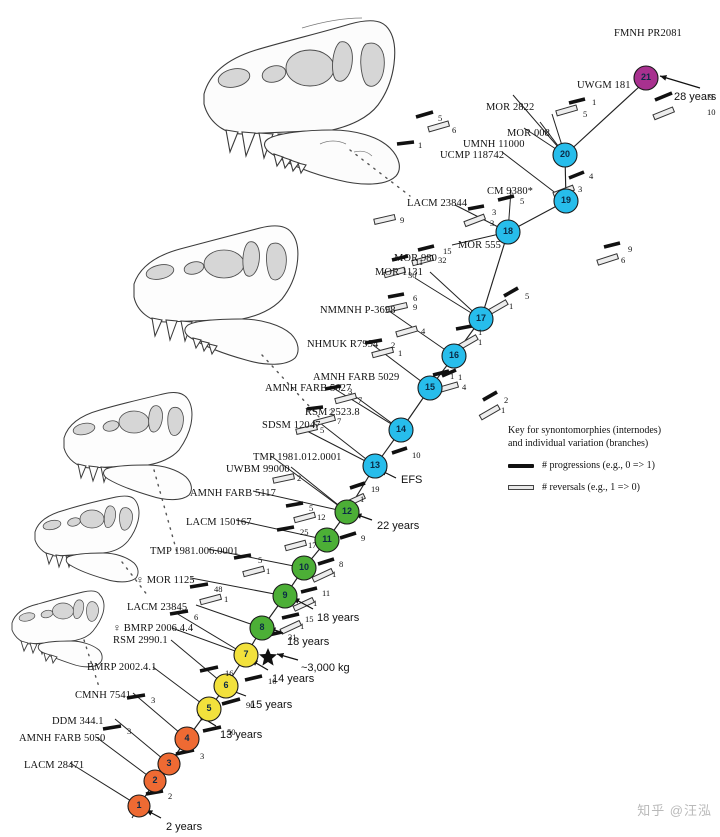 Image resolution: width=720 pixels, height=837 pixels. I want to click on taxon-label: AMNH FARB 5029, so click(356, 377).